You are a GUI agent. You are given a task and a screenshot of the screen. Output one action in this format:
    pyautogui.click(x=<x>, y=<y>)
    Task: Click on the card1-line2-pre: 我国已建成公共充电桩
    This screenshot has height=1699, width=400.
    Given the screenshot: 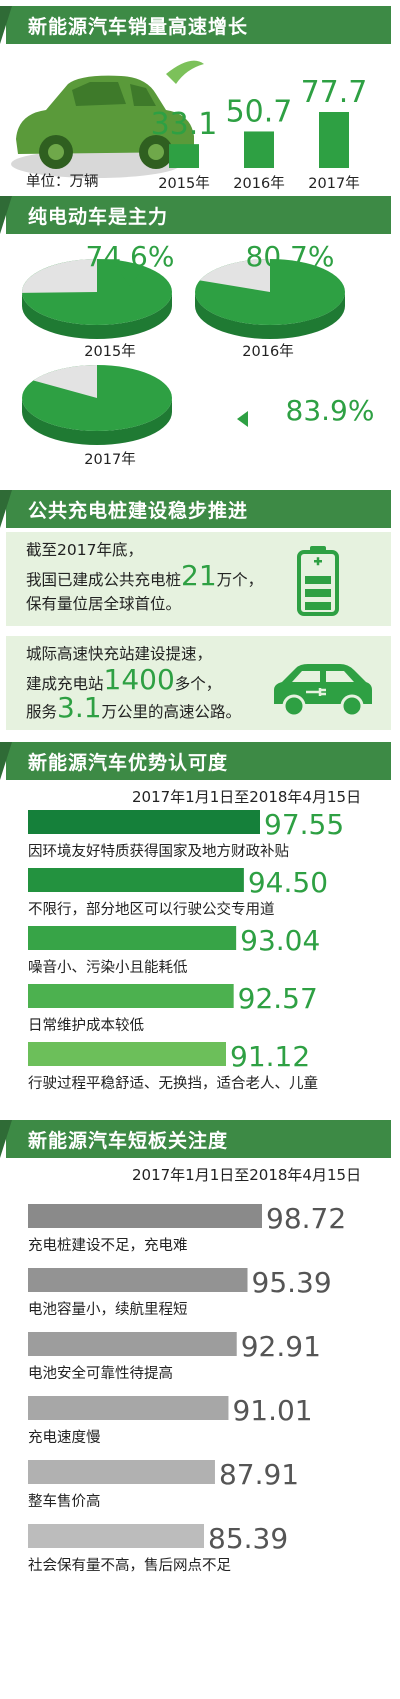 What is the action you would take?
    pyautogui.click(x=104, y=580)
    